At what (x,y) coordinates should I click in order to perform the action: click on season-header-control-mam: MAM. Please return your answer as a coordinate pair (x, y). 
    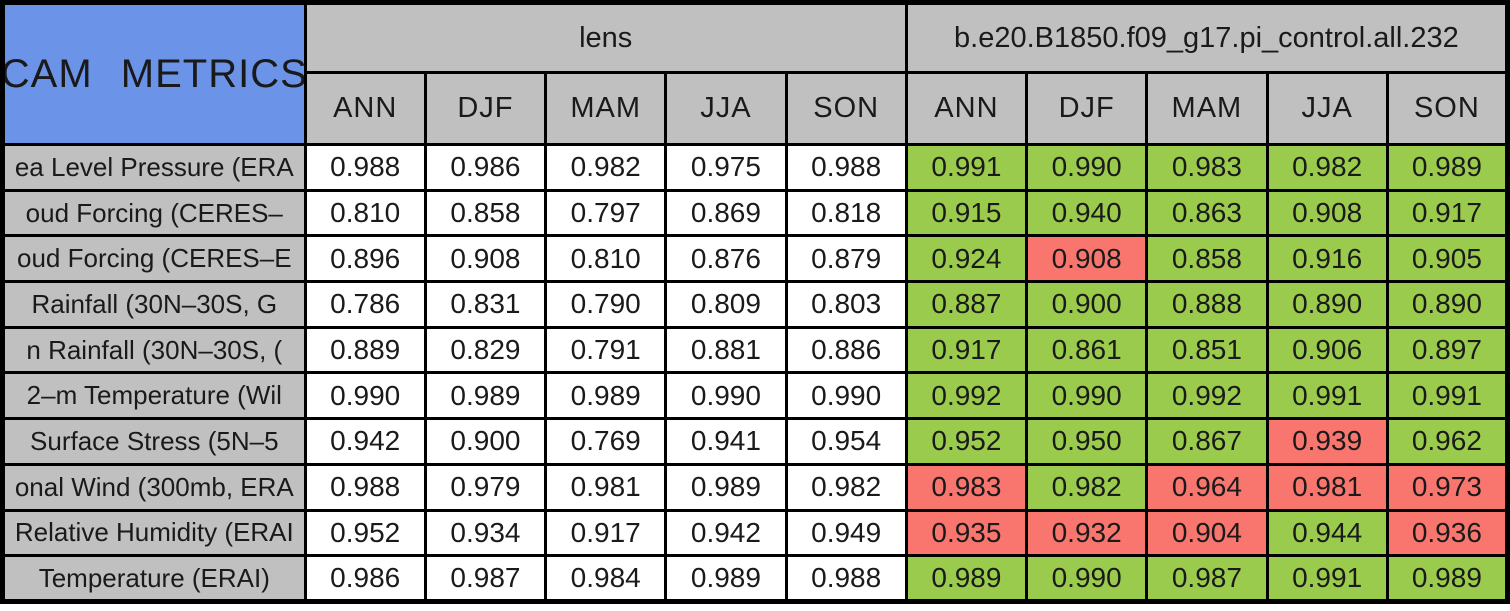
    Looking at the image, I should click on (1207, 108).